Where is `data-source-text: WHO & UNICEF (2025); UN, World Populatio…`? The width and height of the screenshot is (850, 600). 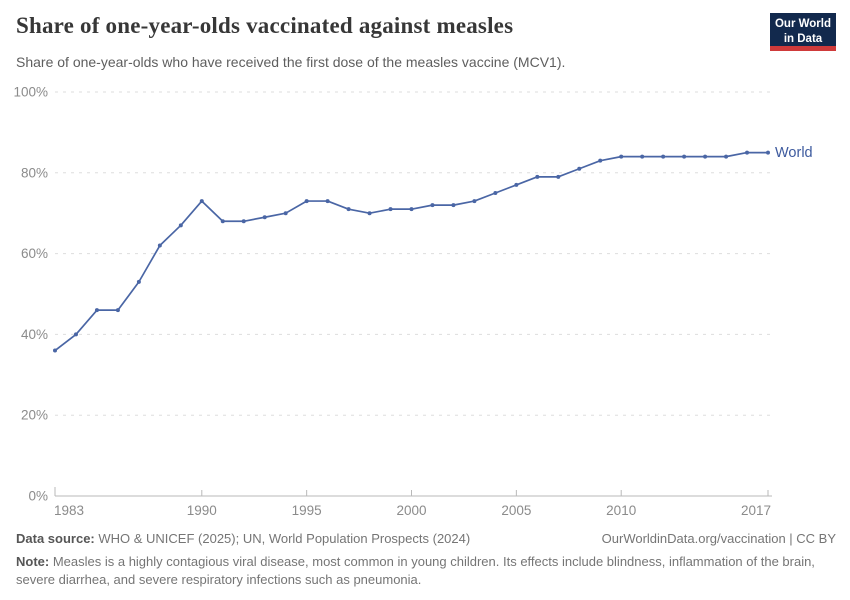 data-source-text: WHO & UNICEF (2025); UN, World Populatio… is located at coordinates (282, 538).